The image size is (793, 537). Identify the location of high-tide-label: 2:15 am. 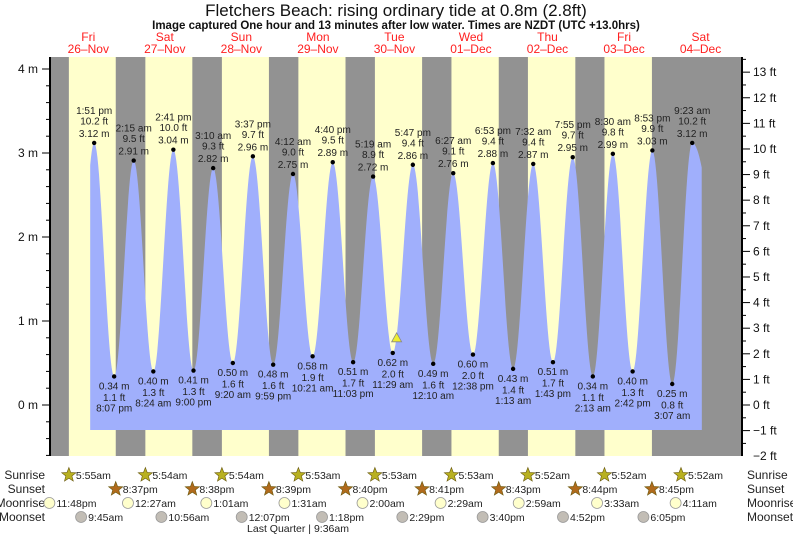
(134, 129).